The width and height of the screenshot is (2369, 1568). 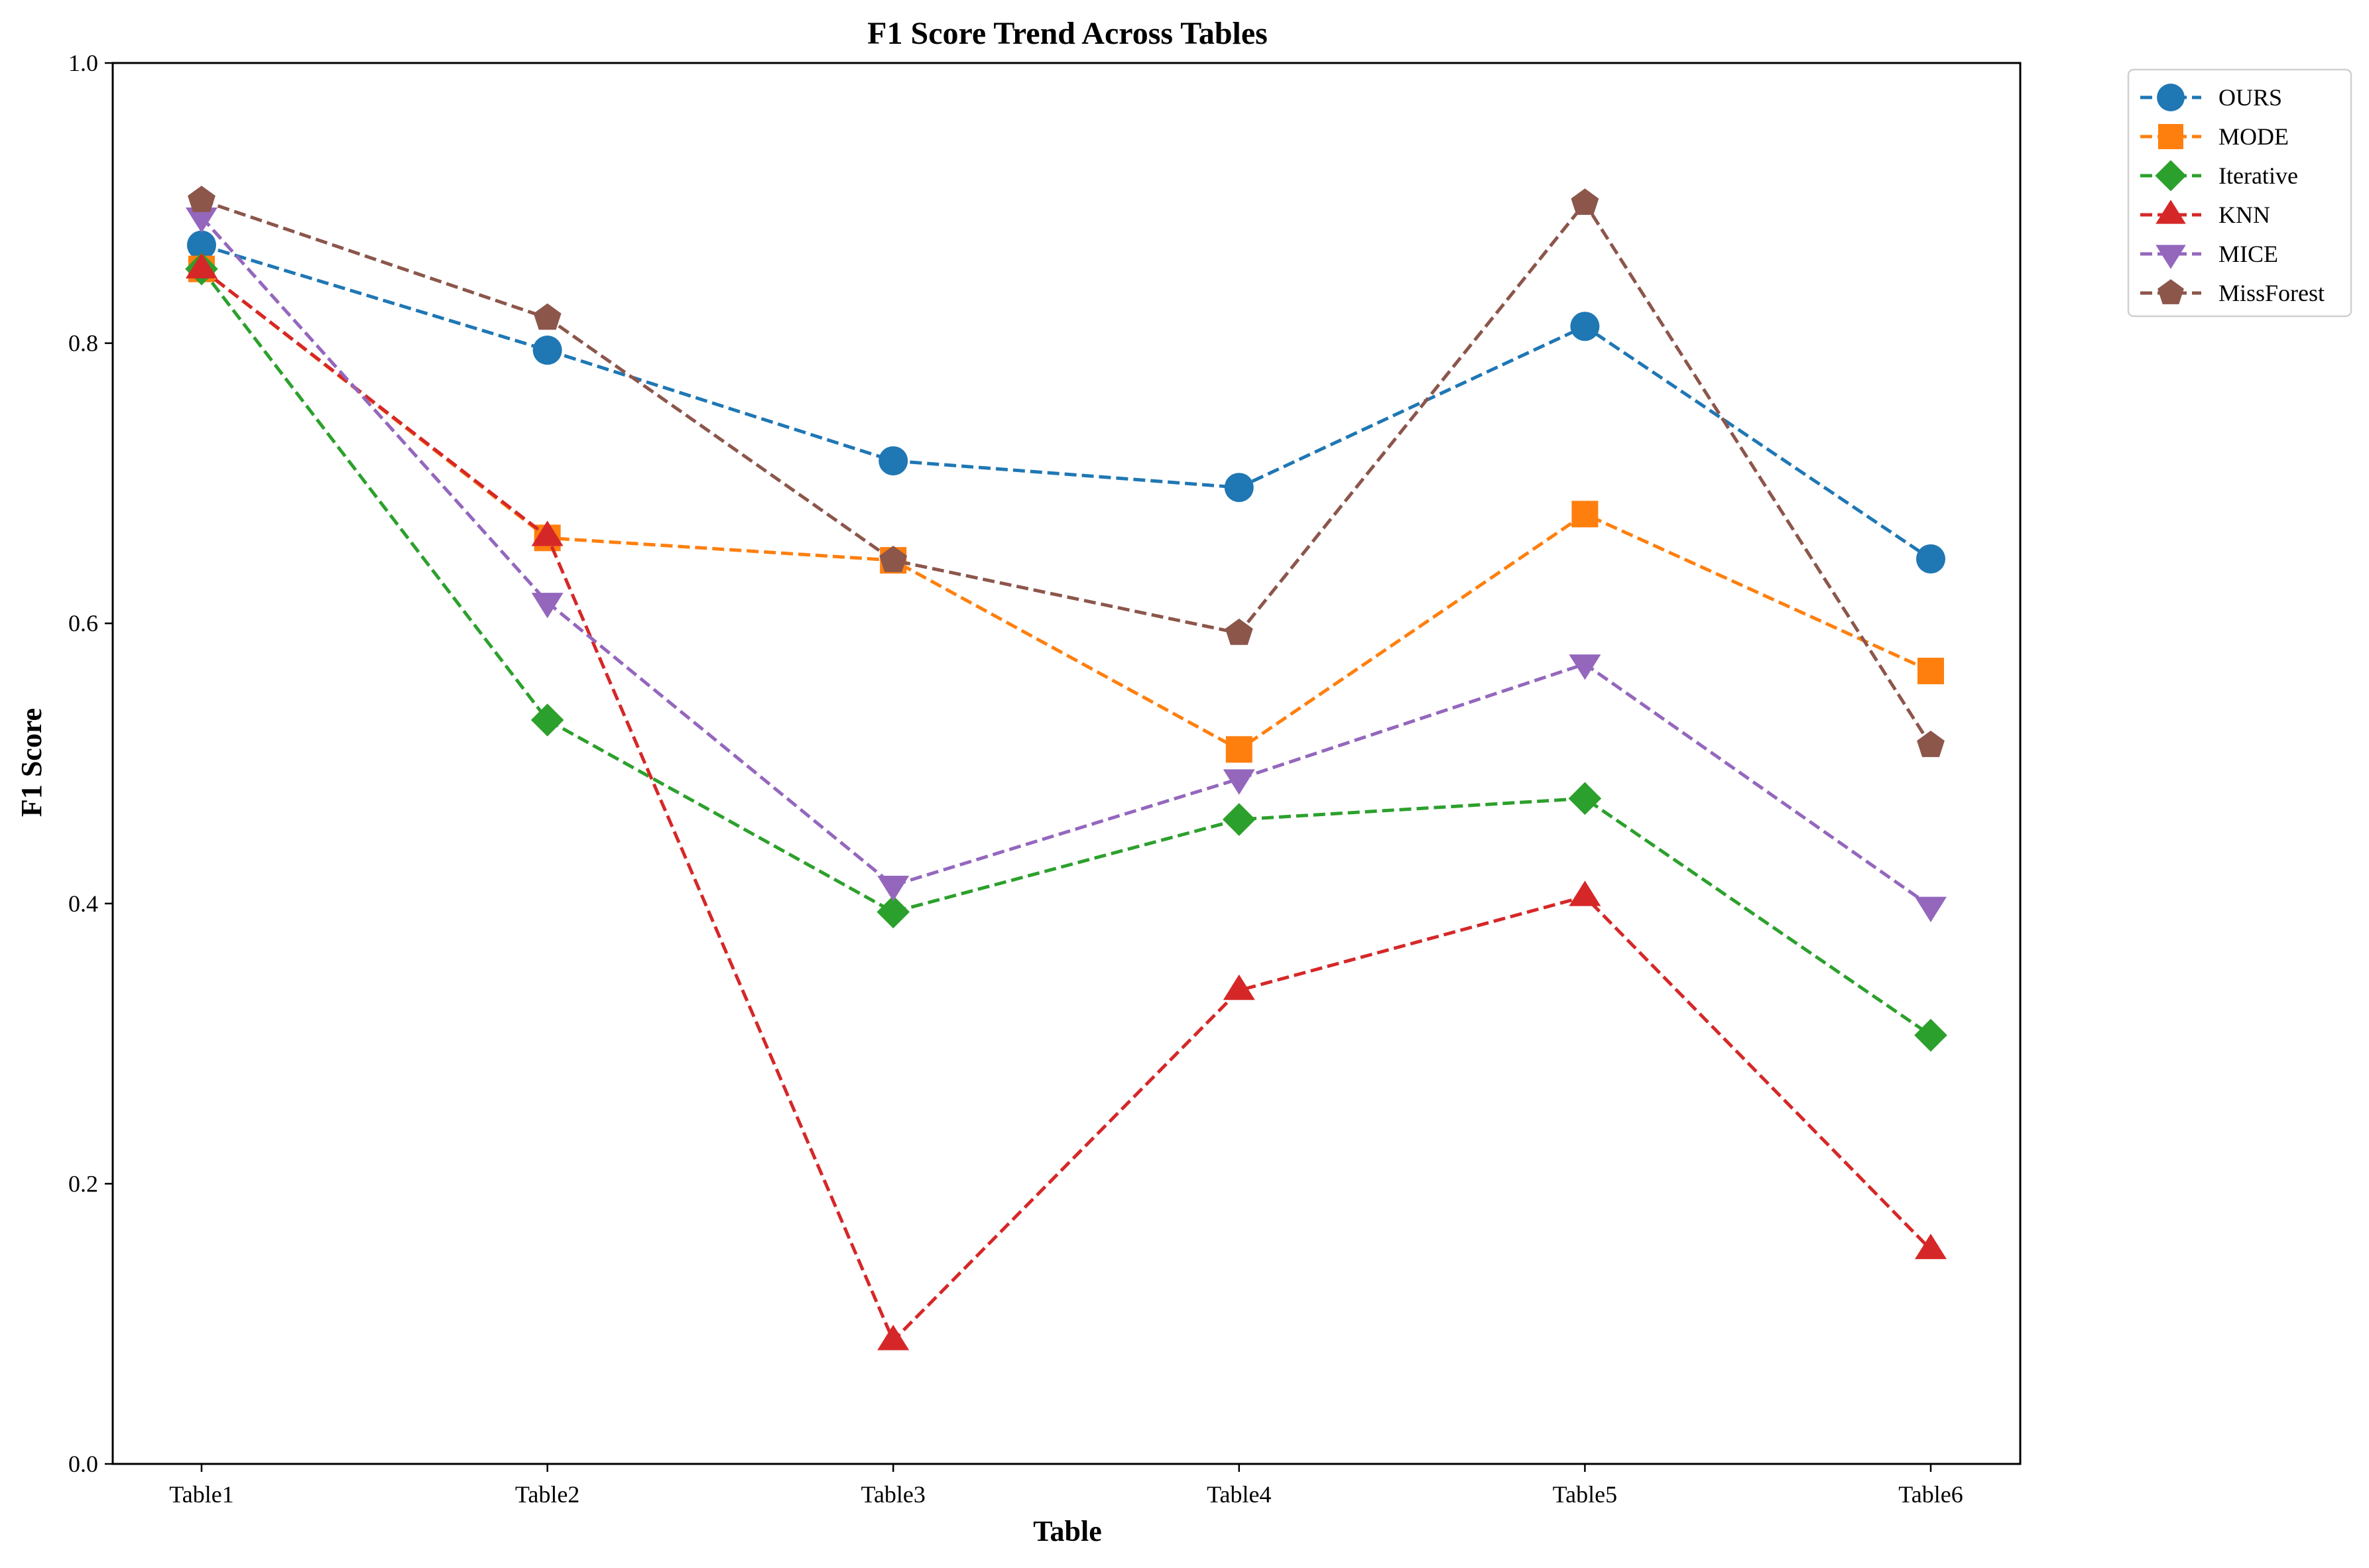 I want to click on legend-marker-iterative, so click(x=2171, y=176).